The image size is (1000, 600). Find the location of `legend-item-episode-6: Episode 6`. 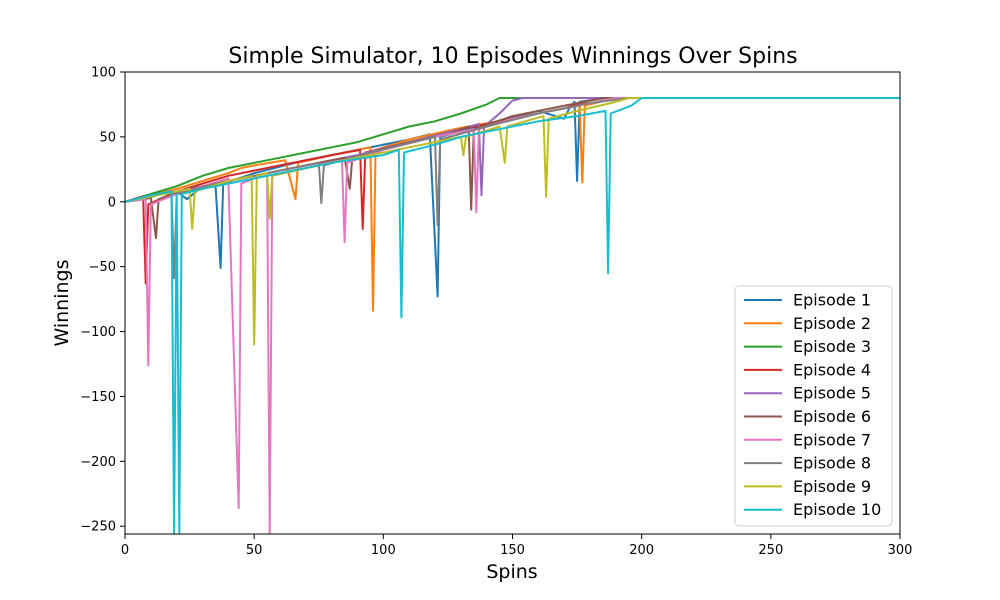

legend-item-episode-6: Episode 6 is located at coordinates (807, 416).